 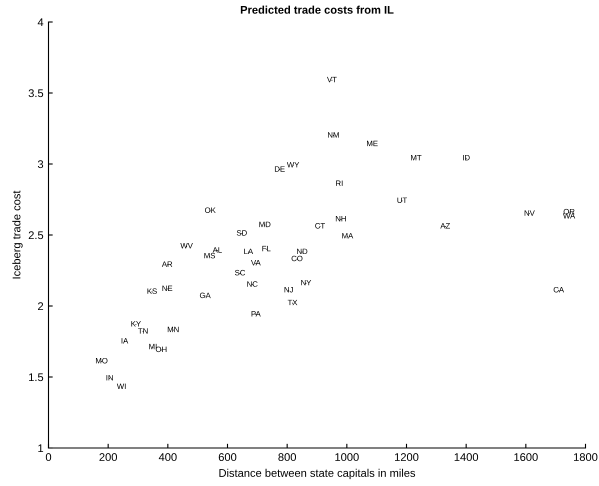 I want to click on x-tick-label: 200, so click(x=108, y=457).